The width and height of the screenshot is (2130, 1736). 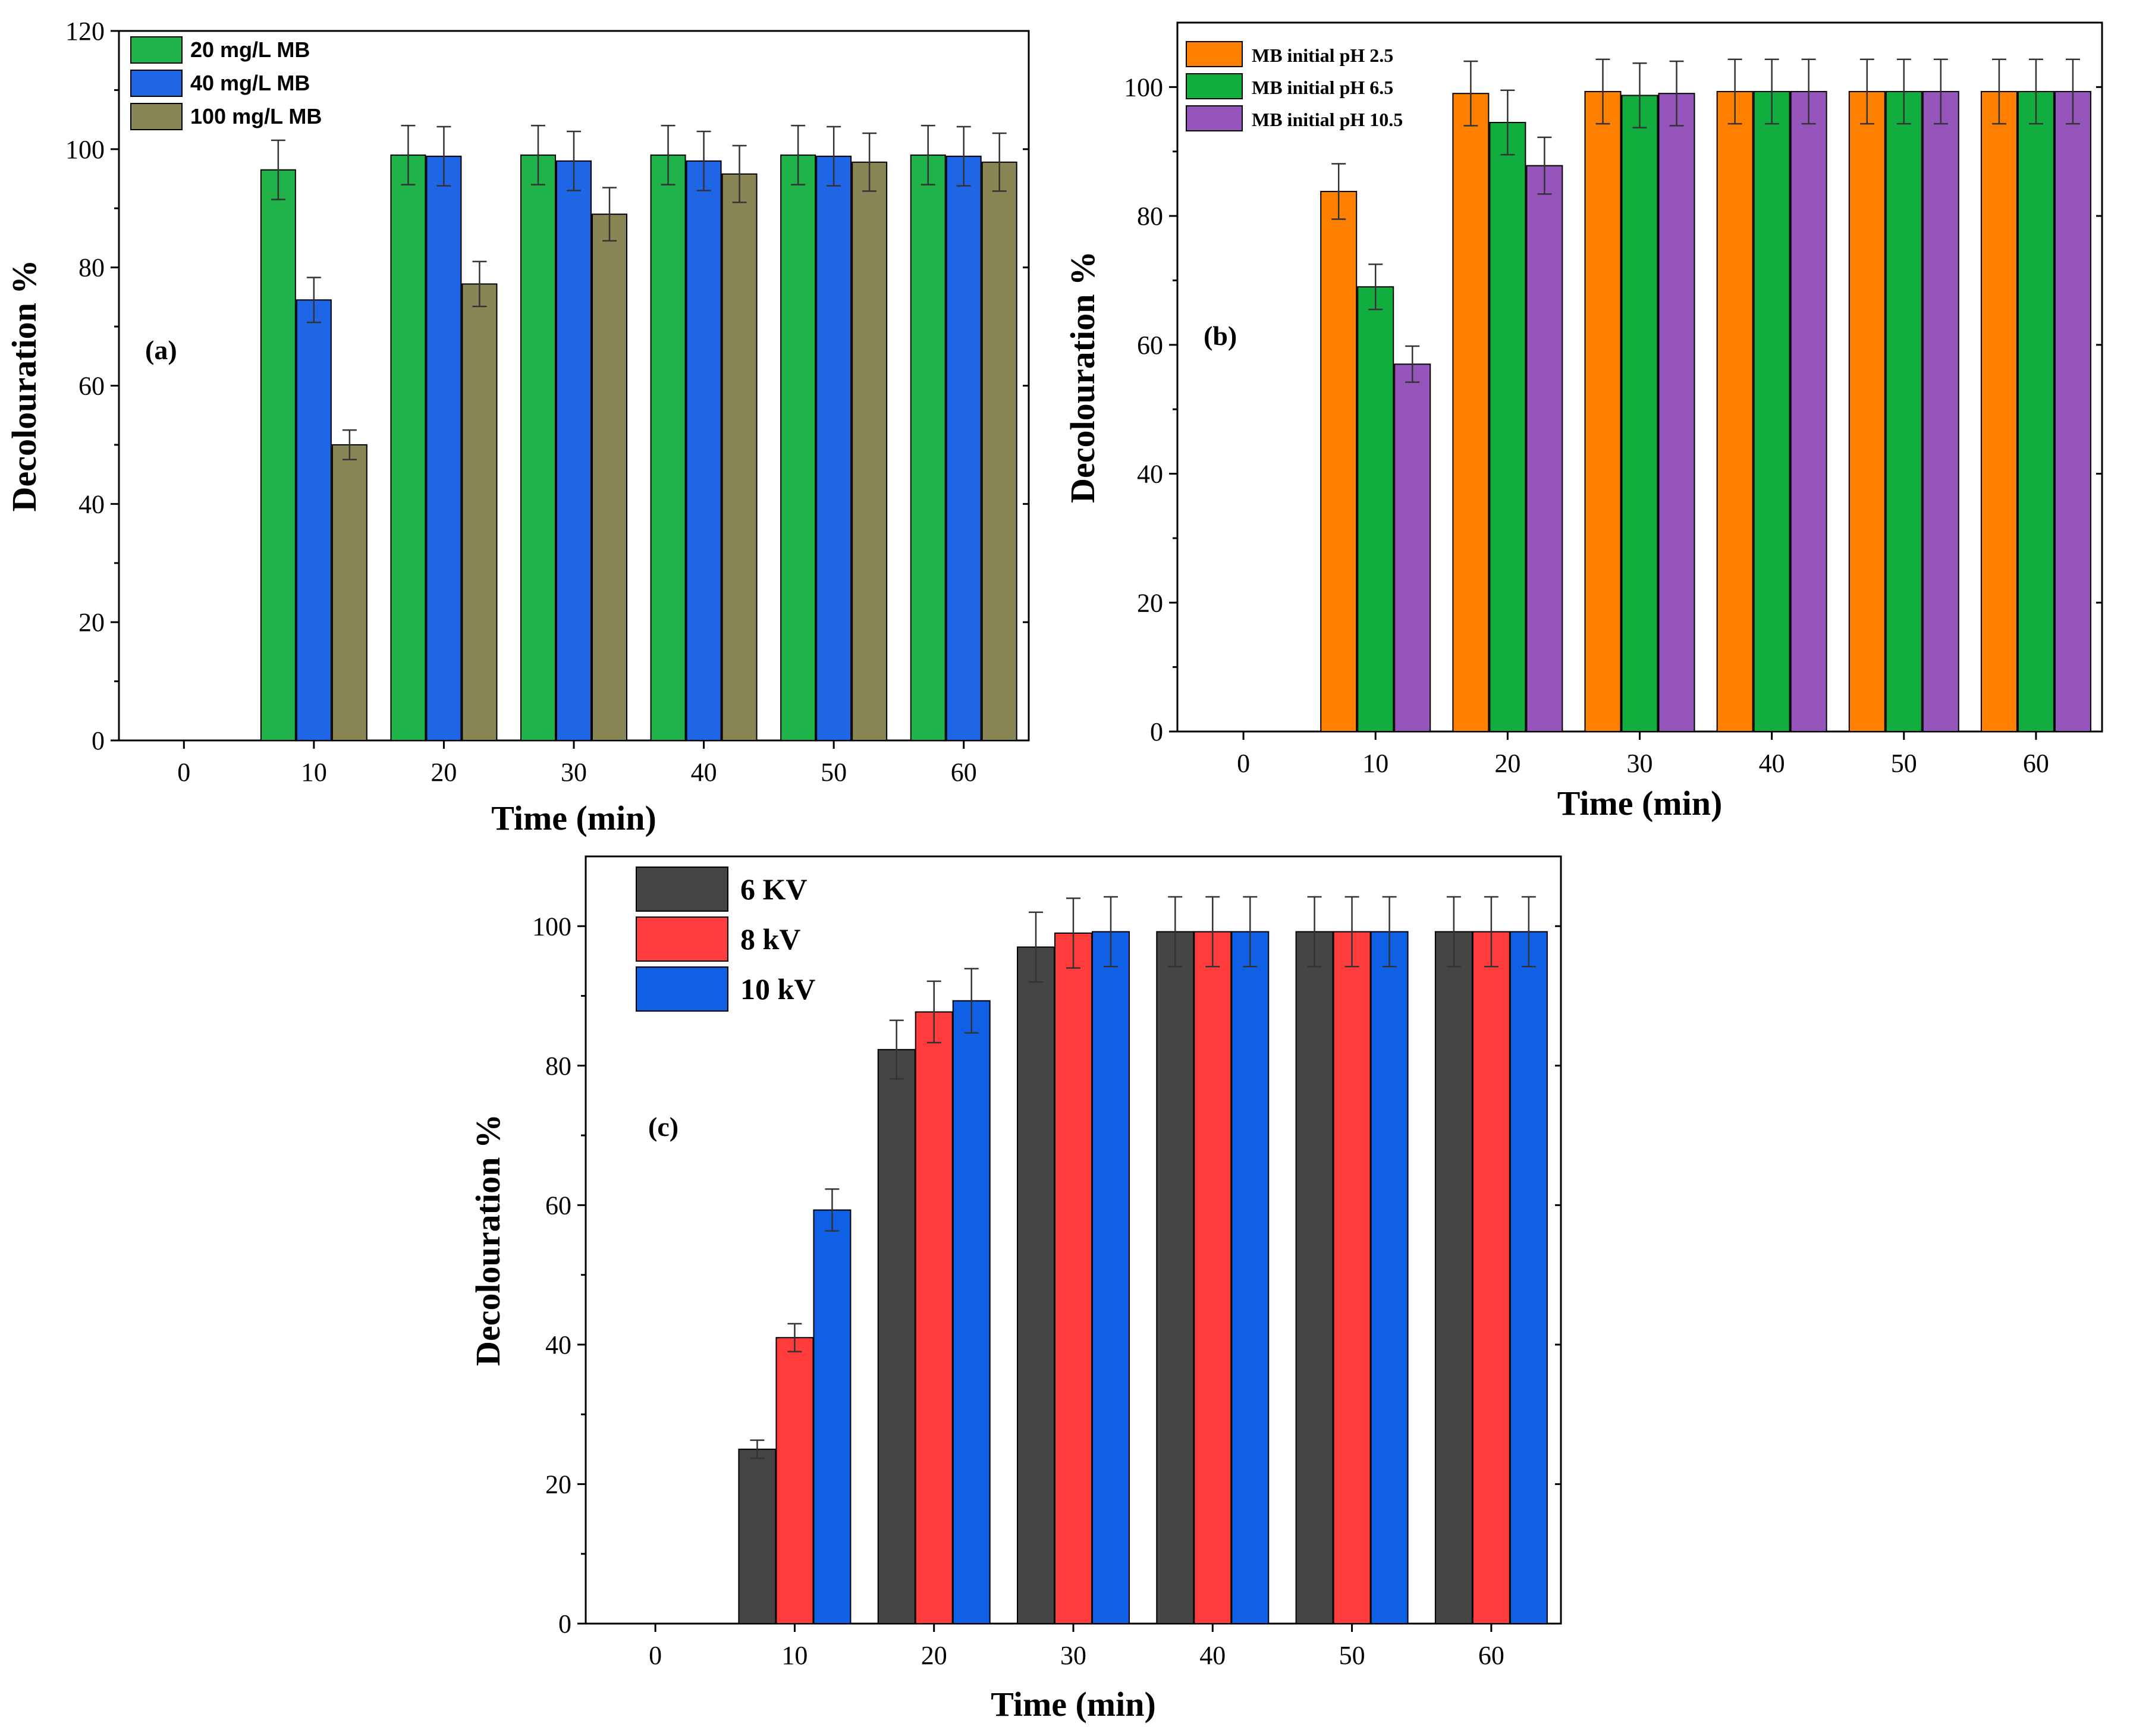 I want to click on bar-40-mg-l-mb-t20, so click(x=444, y=448).